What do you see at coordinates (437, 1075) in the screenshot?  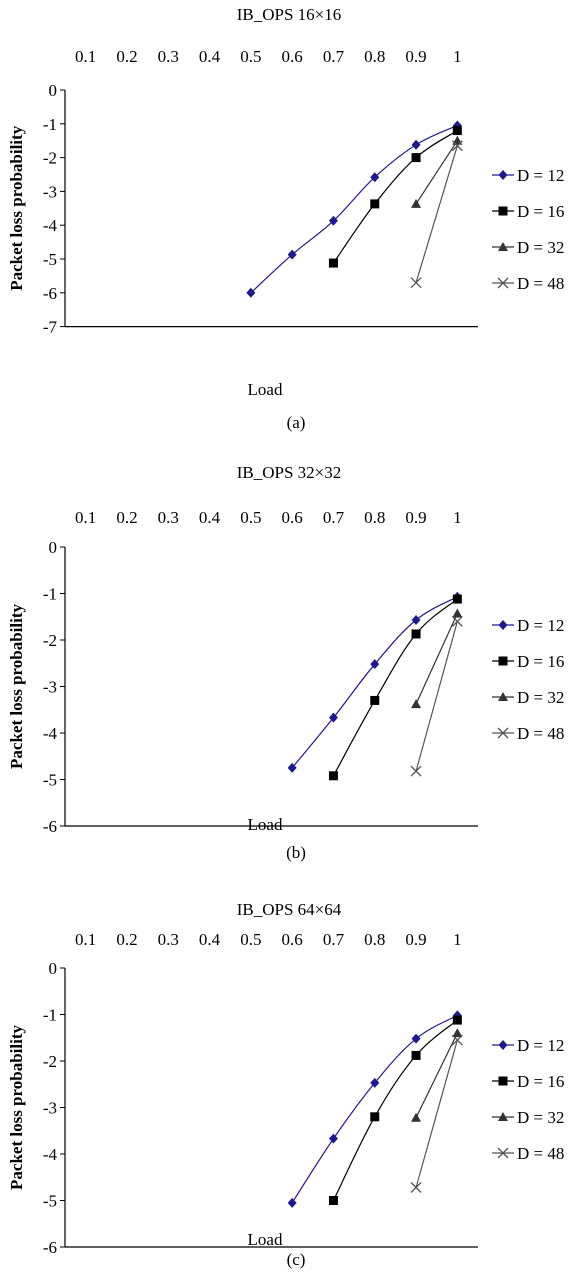 I see `series-d32` at bounding box center [437, 1075].